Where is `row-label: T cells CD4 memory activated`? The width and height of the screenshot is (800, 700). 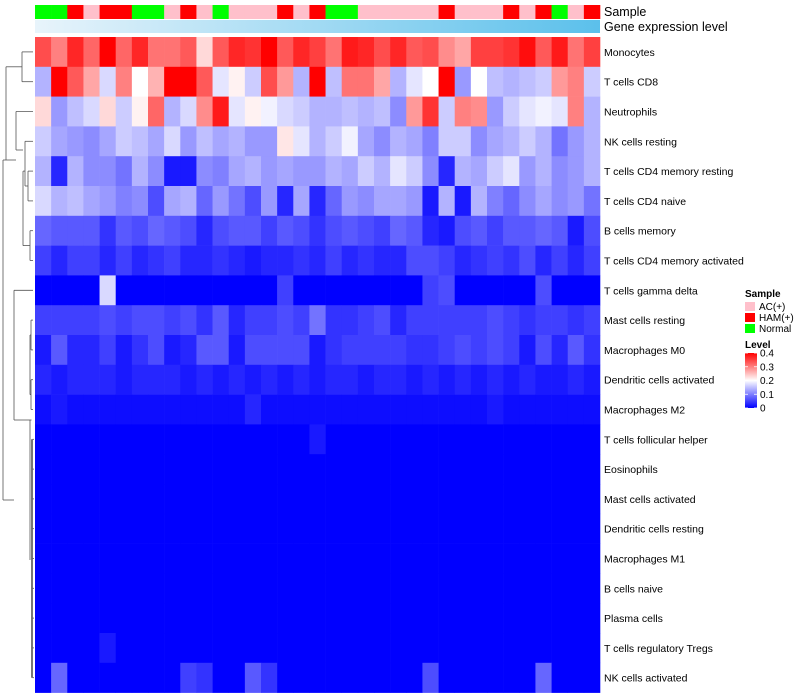 row-label: T cells CD4 memory activated is located at coordinates (674, 262).